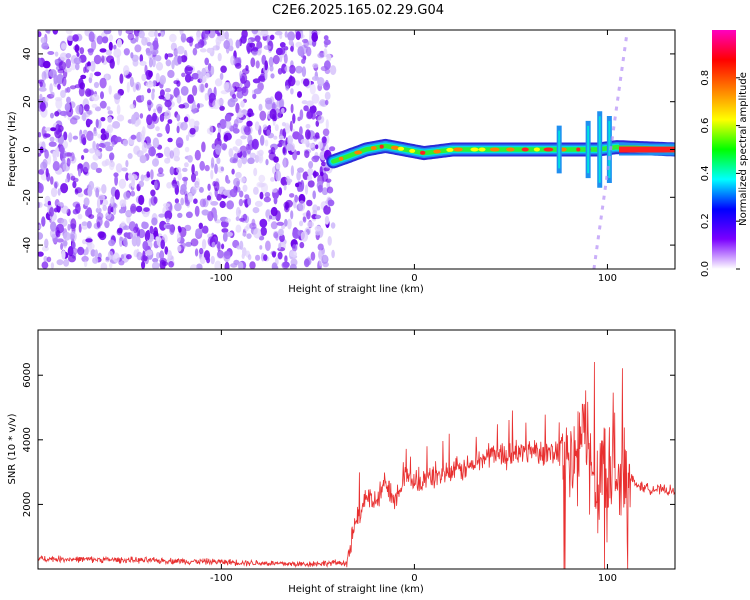 The width and height of the screenshot is (750, 600). I want to click on signal-edge, so click(647, 154).